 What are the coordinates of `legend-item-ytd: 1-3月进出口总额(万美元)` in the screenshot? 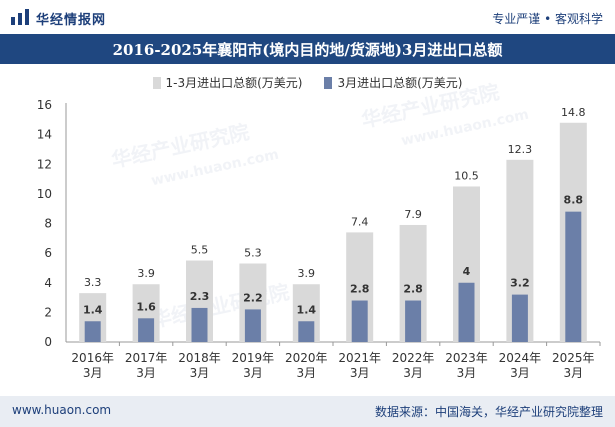 It's located at (227, 82).